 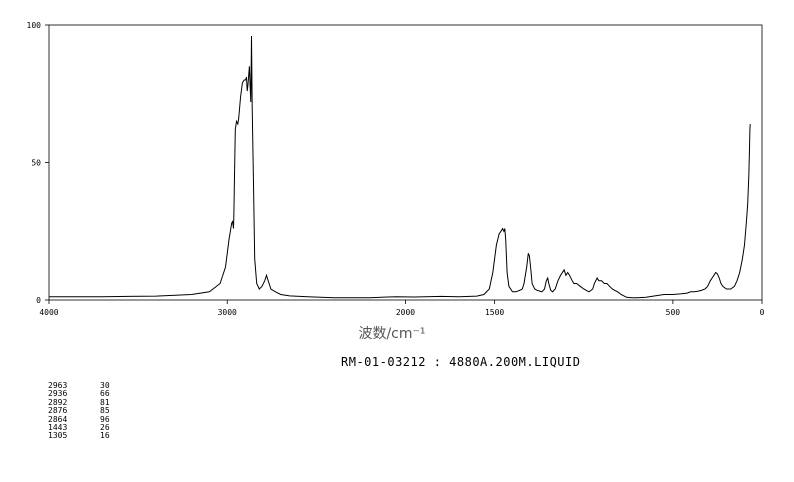 I want to click on x-tick-label: 3000, so click(x=227, y=312).